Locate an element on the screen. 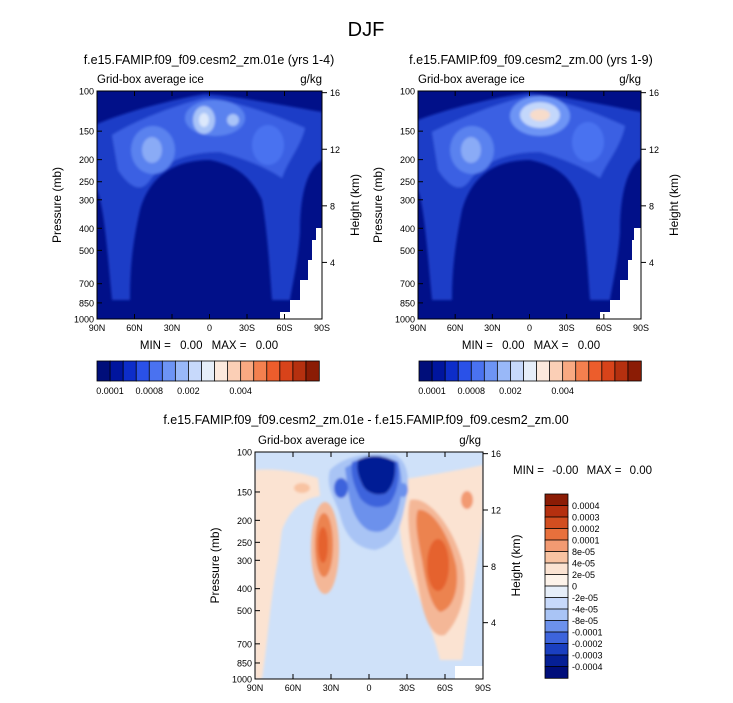 This screenshot has height=703, width=733. colorbar-label: 0.0003 is located at coordinates (586, 518).